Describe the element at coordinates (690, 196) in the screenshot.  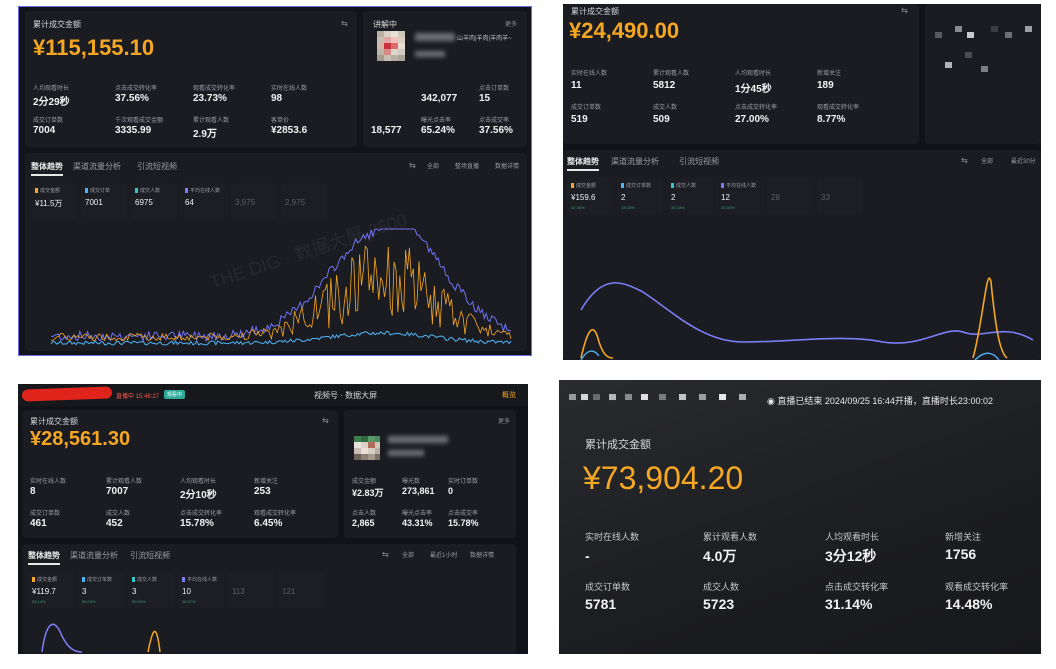
I see `mini-stat: 成交人数 2 33.33%` at that location.